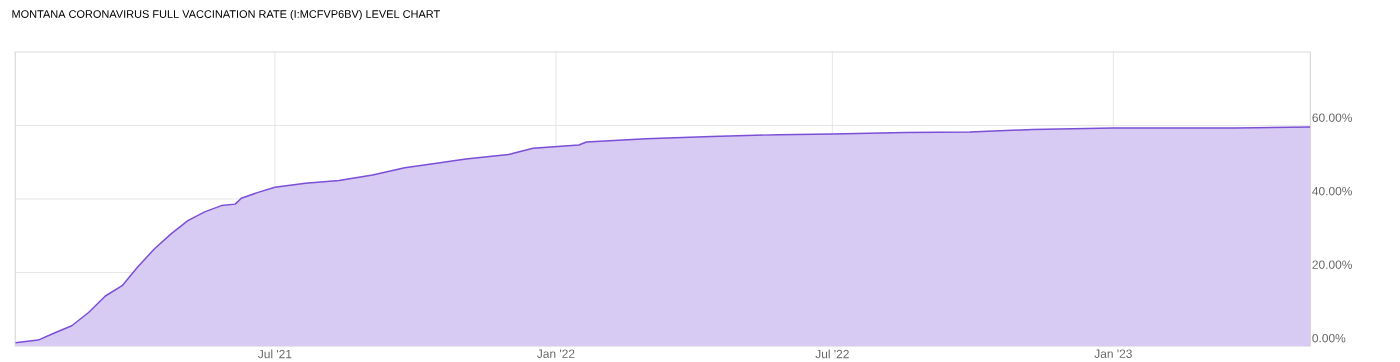  What do you see at coordinates (556, 354) in the screenshot?
I see `x-tick-label: Jan '22` at bounding box center [556, 354].